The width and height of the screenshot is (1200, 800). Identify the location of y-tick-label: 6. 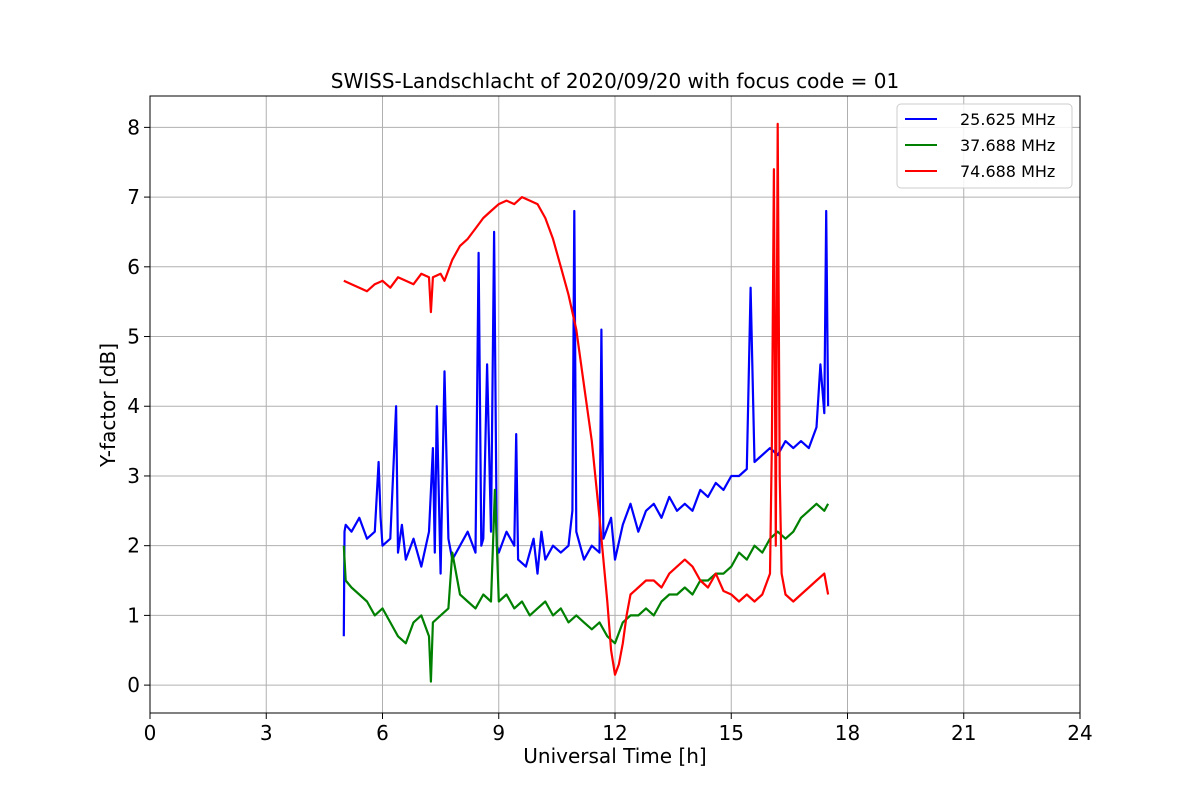
(133, 267).